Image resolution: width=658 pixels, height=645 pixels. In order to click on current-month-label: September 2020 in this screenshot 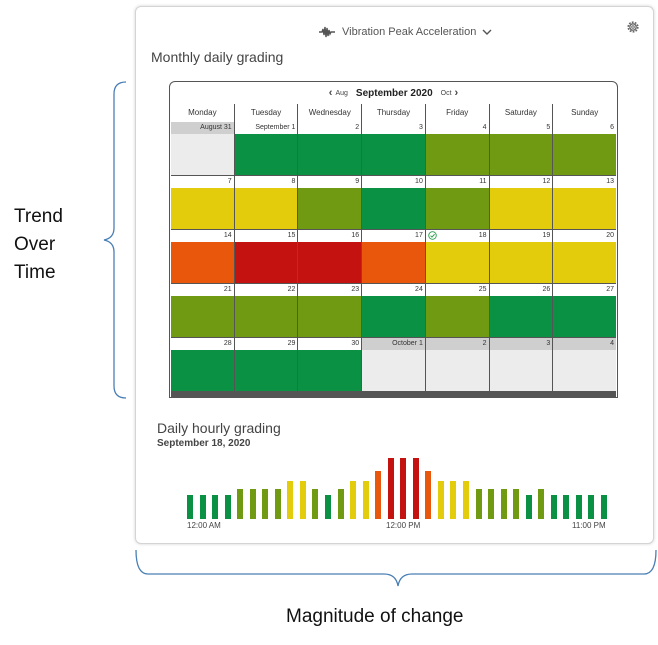, I will do `click(394, 93)`.